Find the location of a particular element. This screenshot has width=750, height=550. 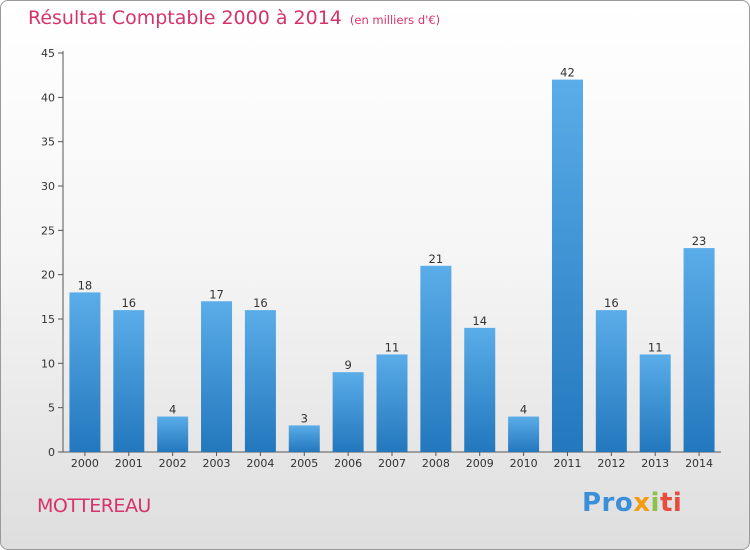

x-tick-label-2014: 2014 is located at coordinates (699, 463).